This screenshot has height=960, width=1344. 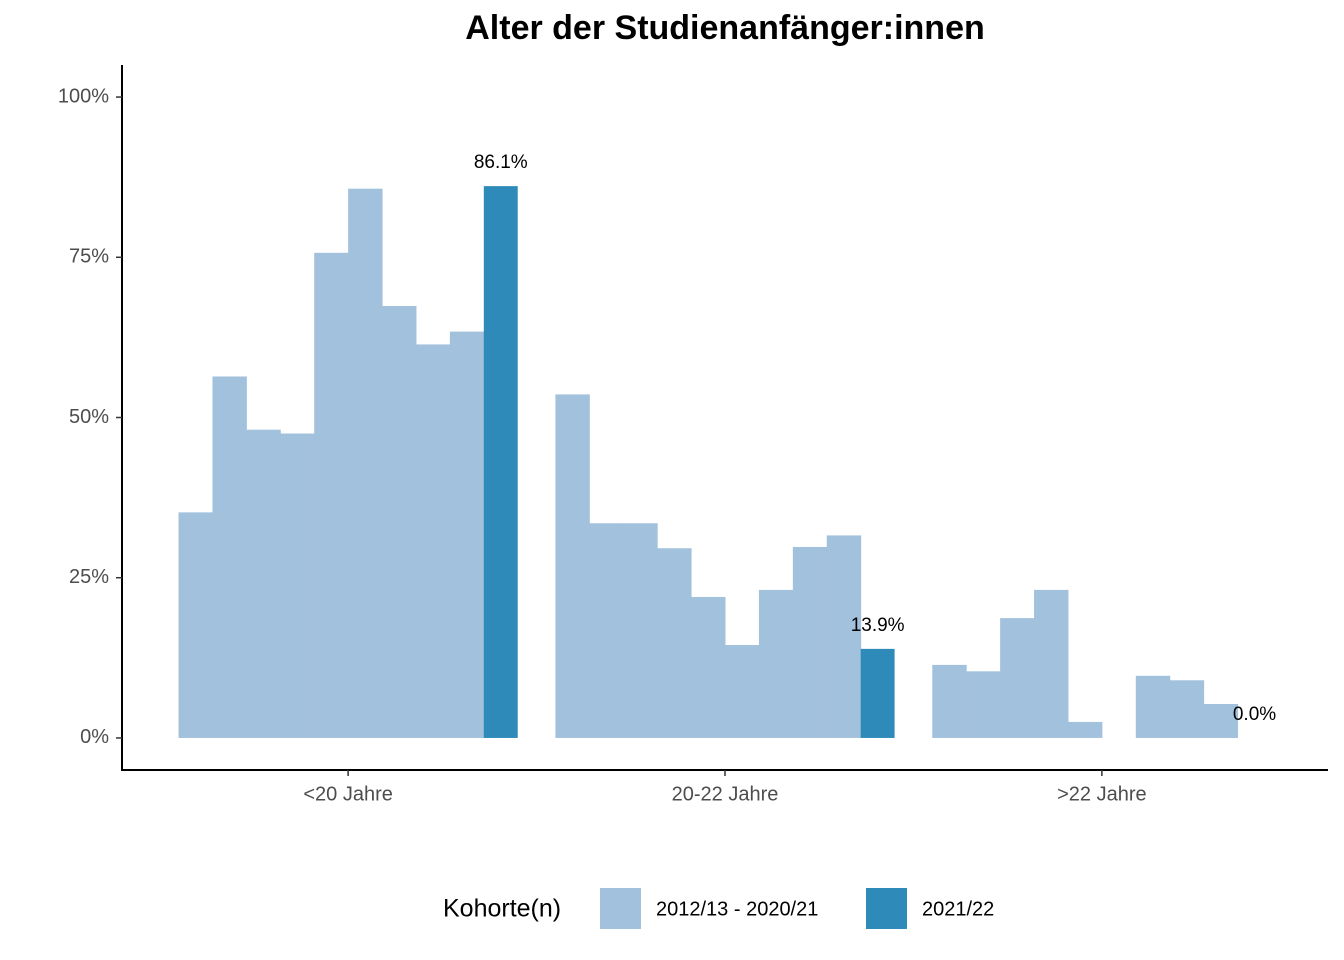 What do you see at coordinates (83, 96) in the screenshot?
I see `y-tick-label: 100%` at bounding box center [83, 96].